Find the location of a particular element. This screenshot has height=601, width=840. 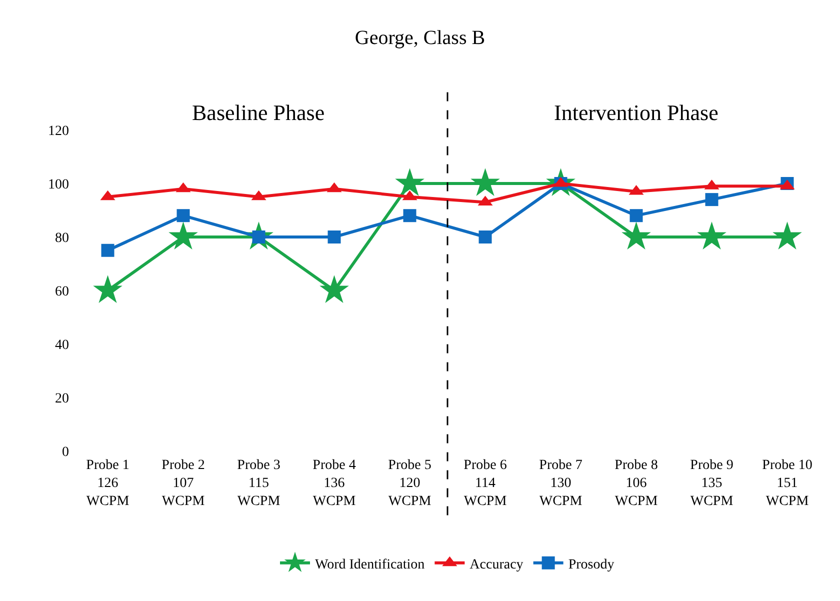

legend-label: Accuracy is located at coordinates (497, 564).